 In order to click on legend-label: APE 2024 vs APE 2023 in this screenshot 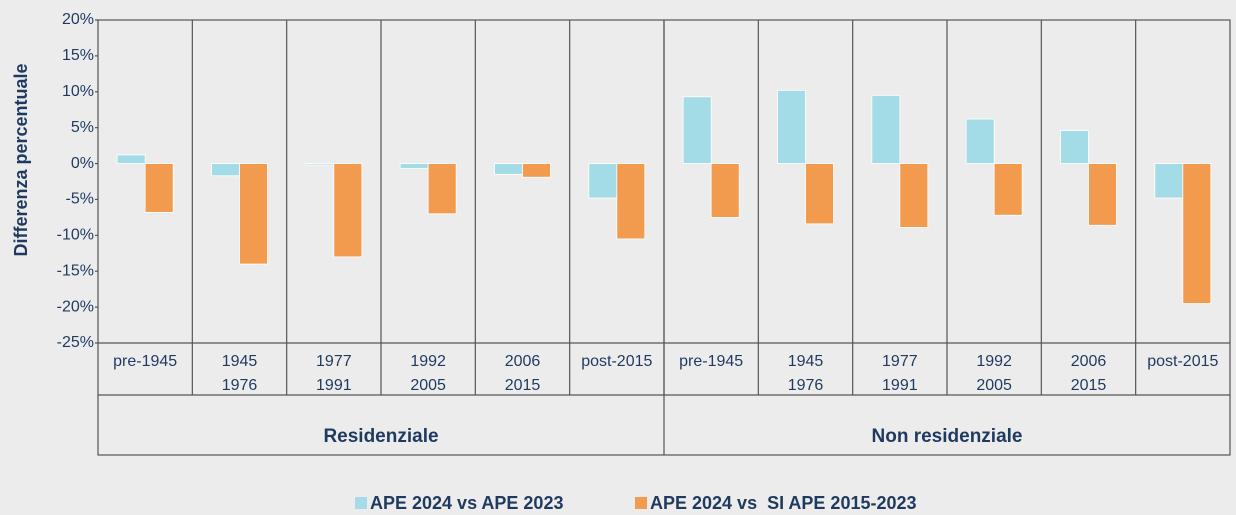, I will do `click(466, 503)`.